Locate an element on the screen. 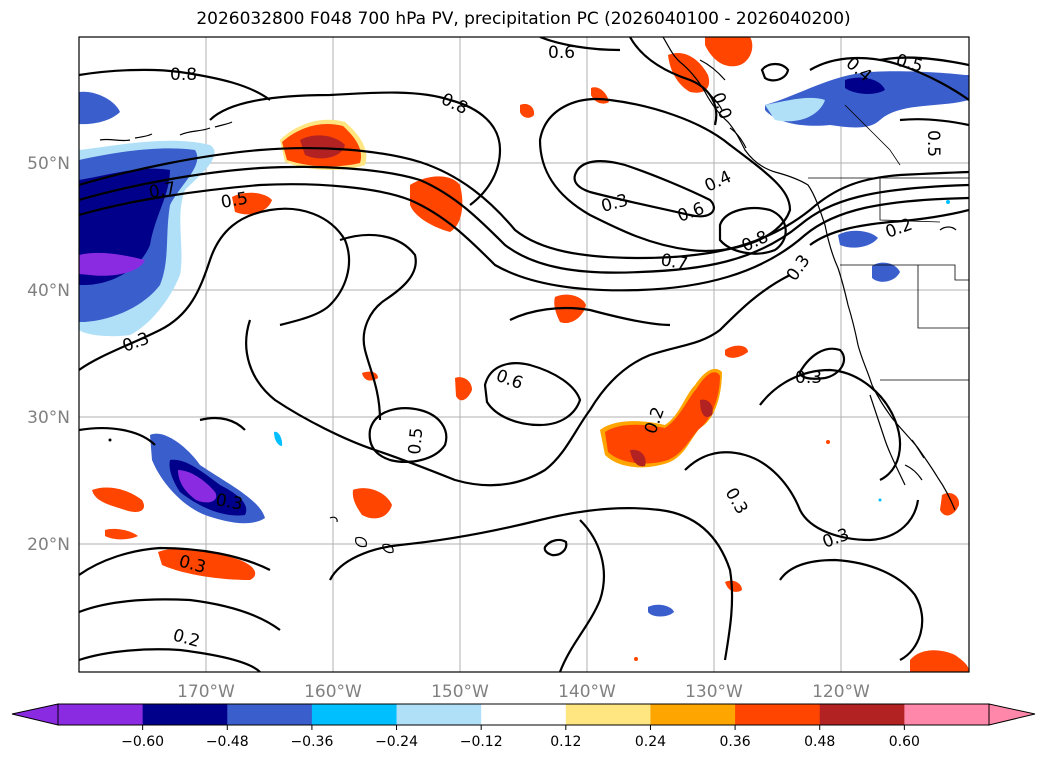 The image size is (1047, 765). contour-label: 0.8 is located at coordinates (183, 75).